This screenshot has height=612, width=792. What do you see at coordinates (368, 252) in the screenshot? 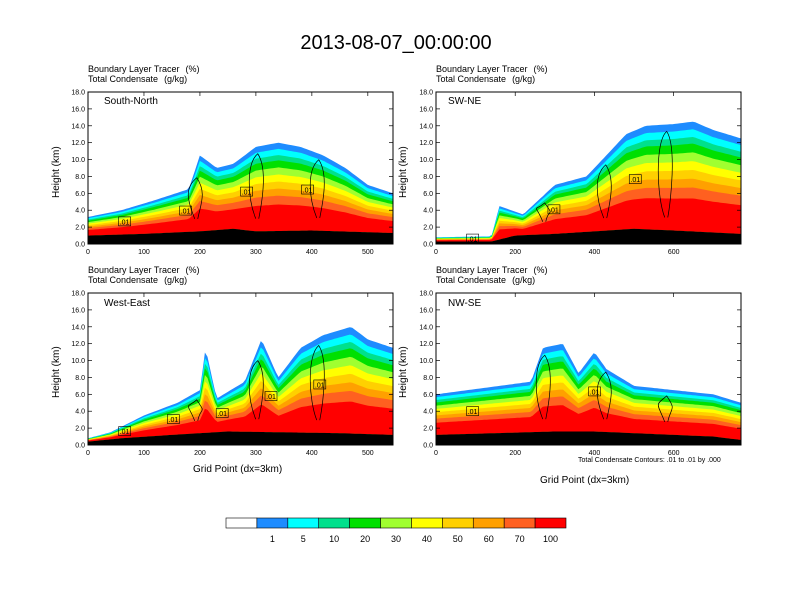
I see `panel-1-xtick-label-5: 500` at bounding box center [368, 252].